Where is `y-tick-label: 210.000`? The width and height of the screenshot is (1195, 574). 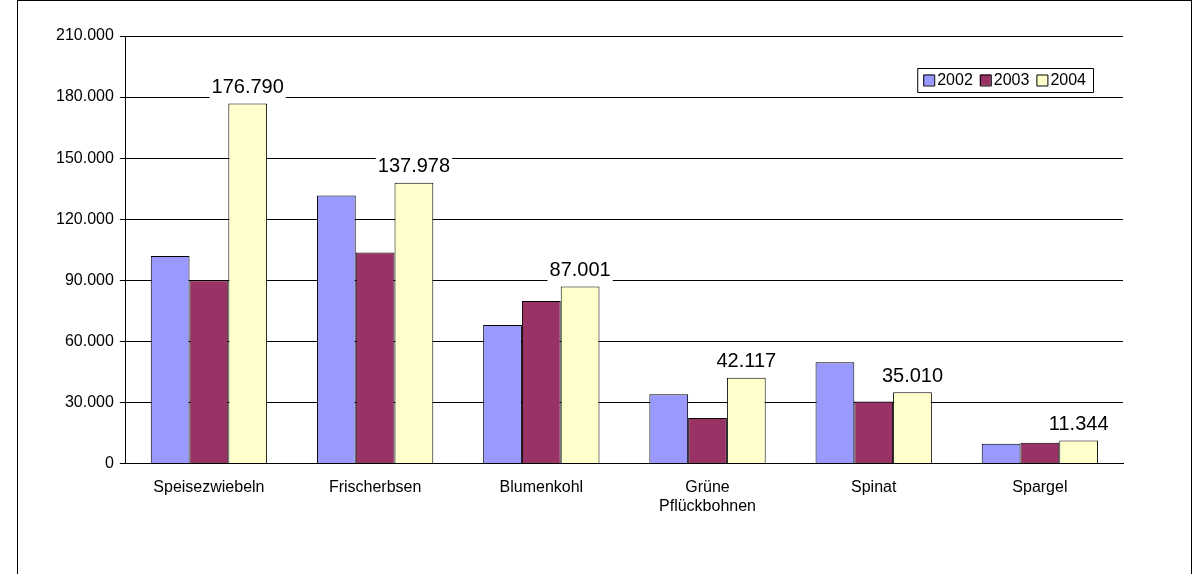 y-tick-label: 210.000 is located at coordinates (84, 35).